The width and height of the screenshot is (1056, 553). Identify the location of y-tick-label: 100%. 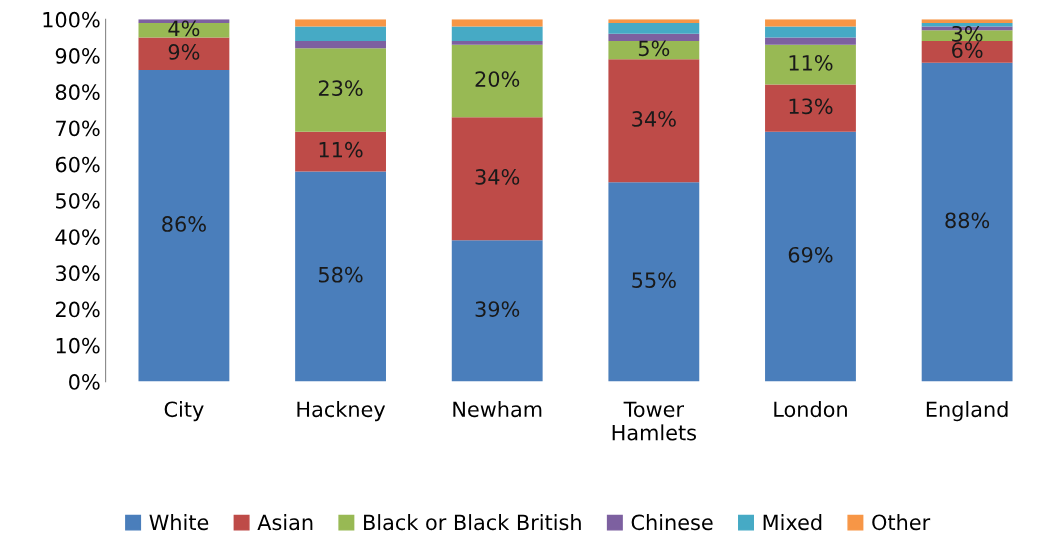
(71, 19).